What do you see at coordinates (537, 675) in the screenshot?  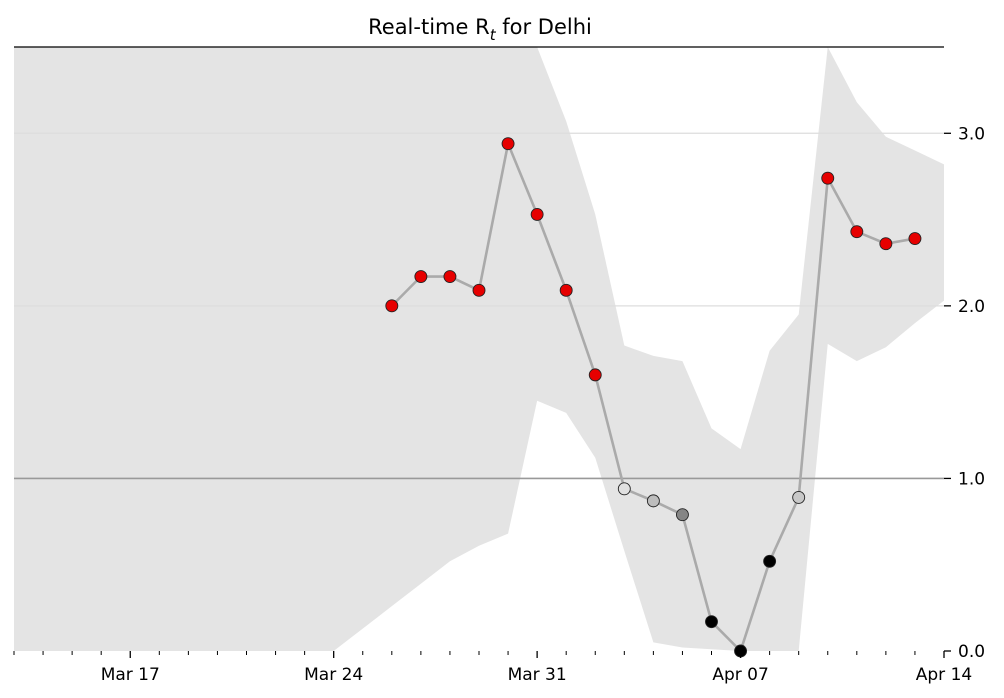 I see `x-tick-label: Mar 31` at bounding box center [537, 675].